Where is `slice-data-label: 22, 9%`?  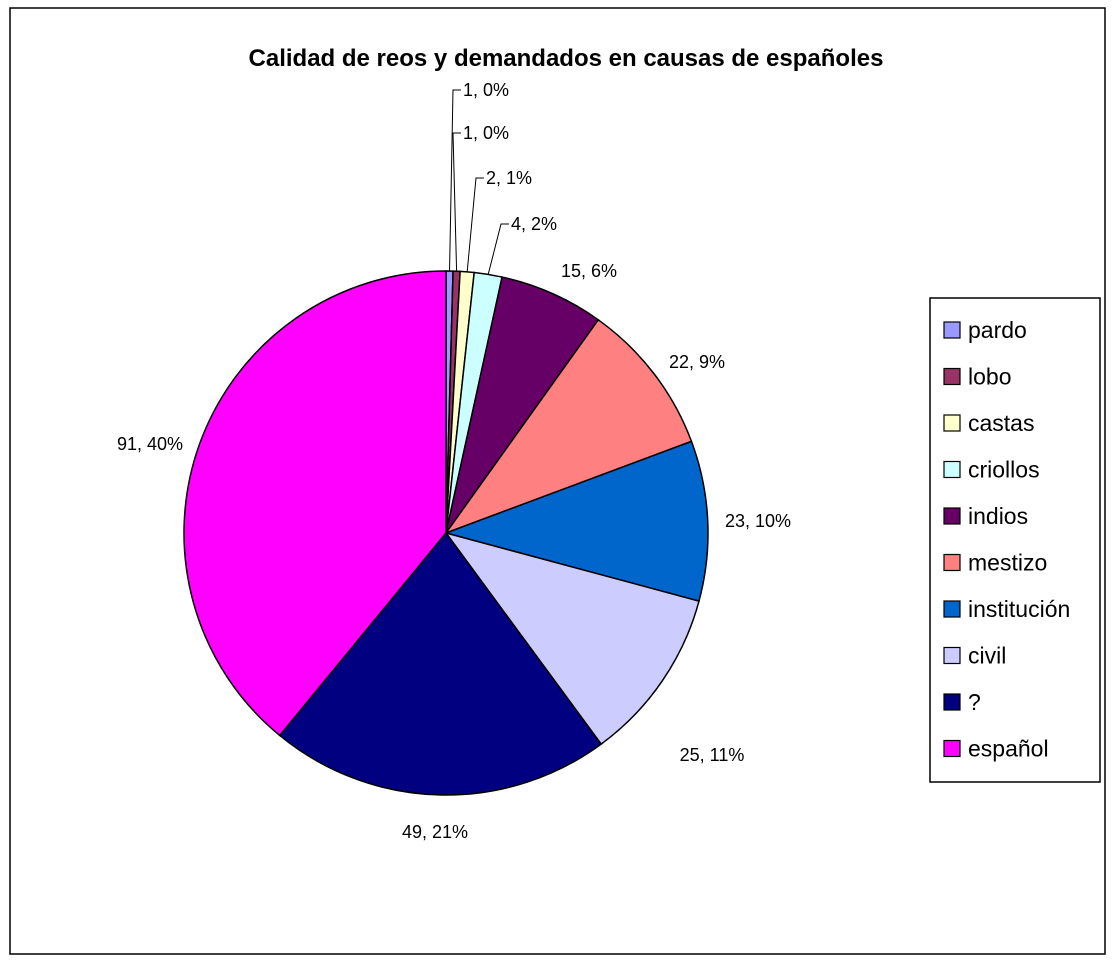 slice-data-label: 22, 9% is located at coordinates (697, 362).